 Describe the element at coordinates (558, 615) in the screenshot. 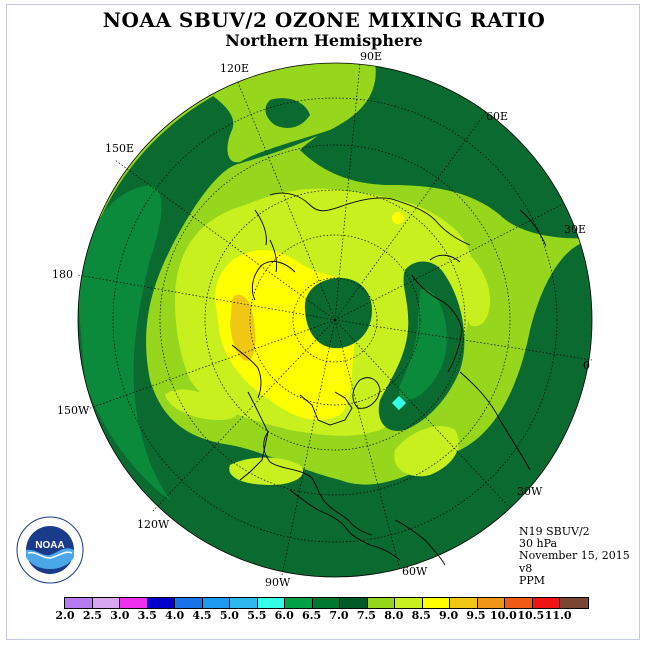

I see `colorbar-label: 11.0` at that location.